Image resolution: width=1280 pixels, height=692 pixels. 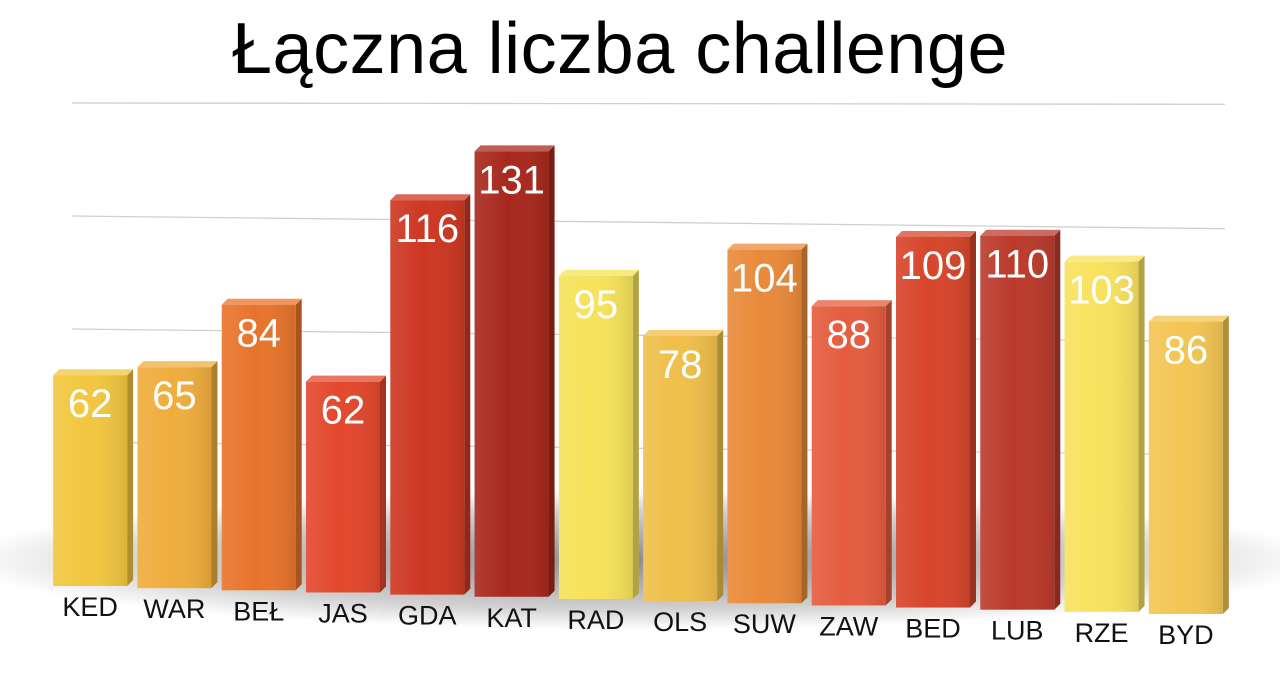 I want to click on value-label: 84, so click(x=258, y=334).